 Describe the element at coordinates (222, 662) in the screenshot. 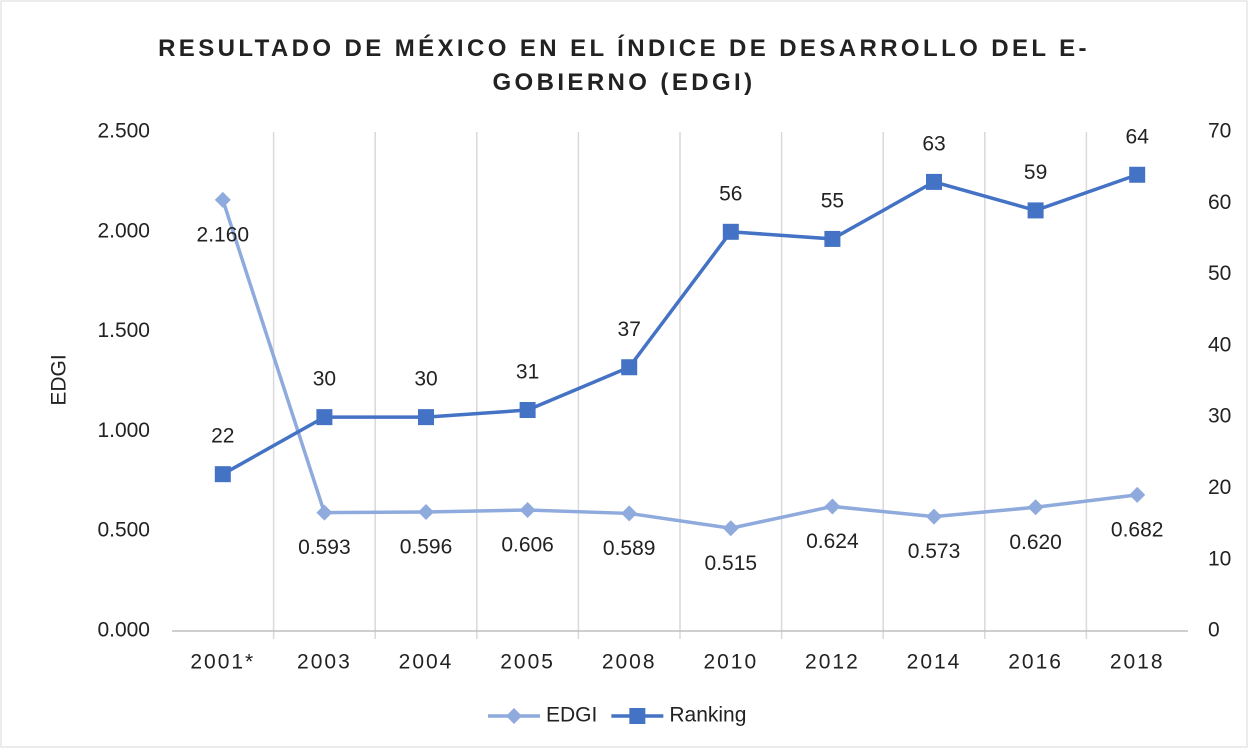

I see `x-tick-label: 2001*` at that location.